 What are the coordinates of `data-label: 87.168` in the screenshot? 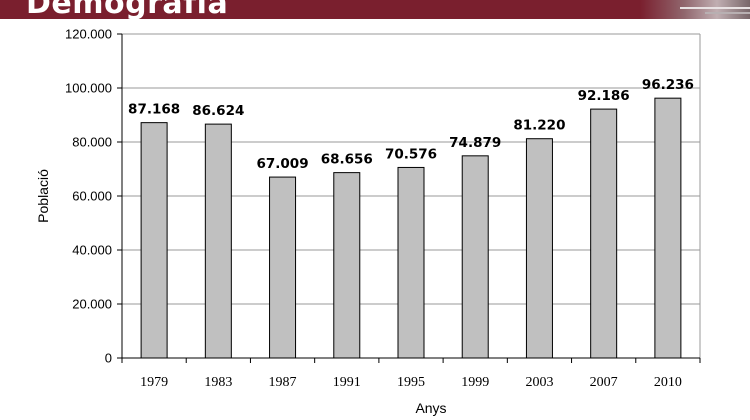 It's located at (154, 110).